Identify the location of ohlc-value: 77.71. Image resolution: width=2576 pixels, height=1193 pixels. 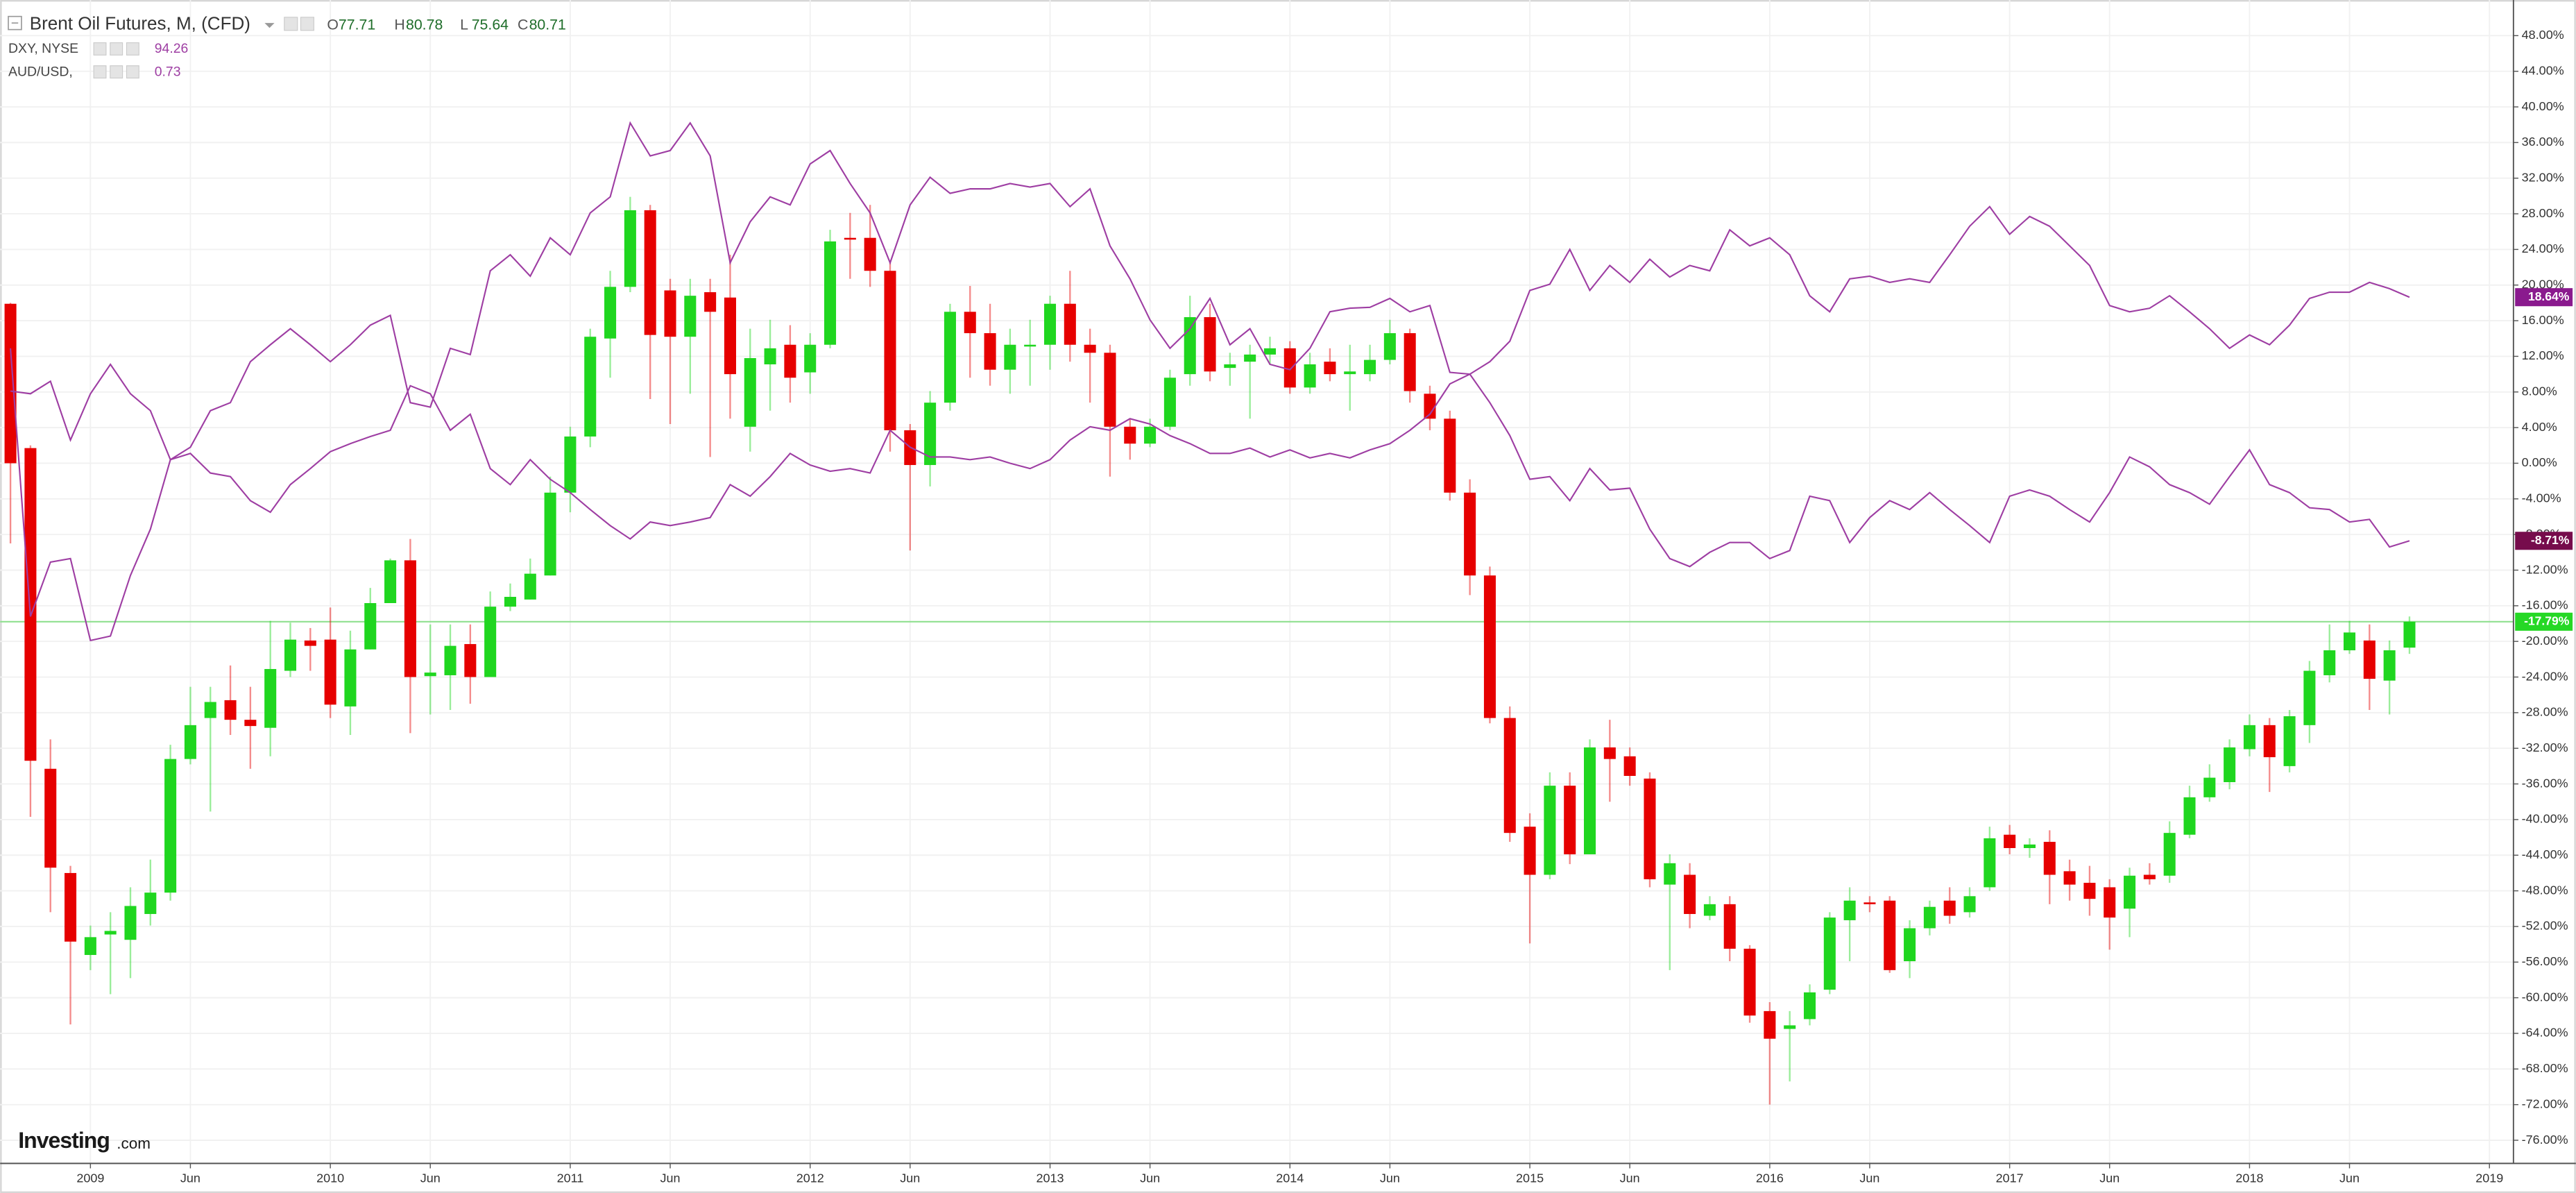
(357, 25).